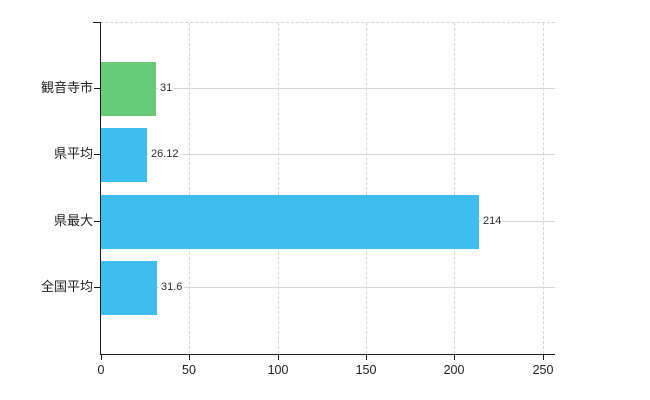  I want to click on value-label: 26.12, so click(165, 154).